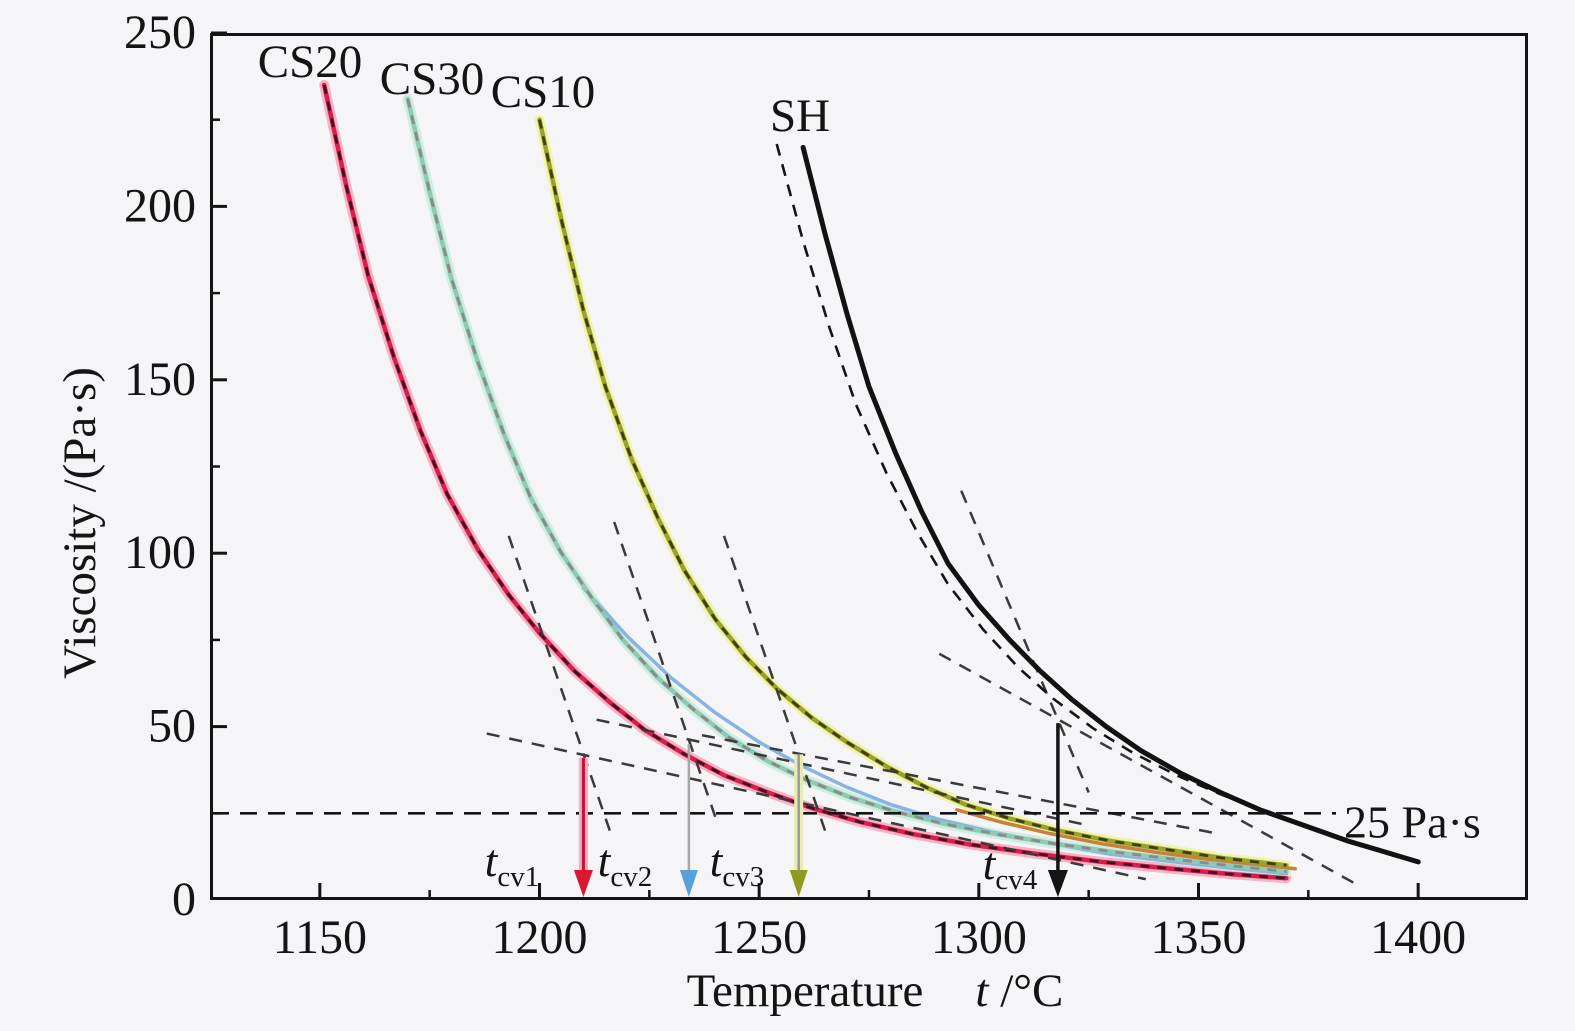  What do you see at coordinates (583, 883) in the screenshot?
I see `arrow-head-cv1` at bounding box center [583, 883].